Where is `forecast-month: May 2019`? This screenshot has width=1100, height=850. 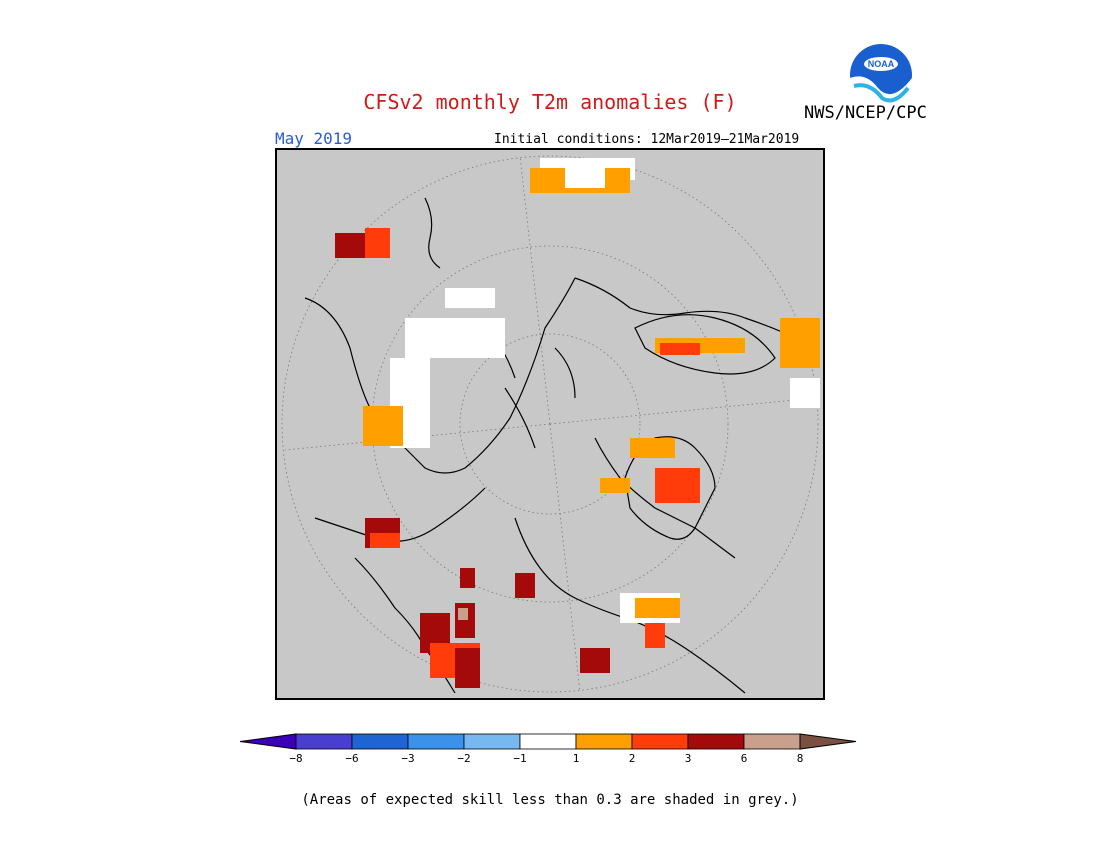 forecast-month: May 2019 is located at coordinates (314, 138).